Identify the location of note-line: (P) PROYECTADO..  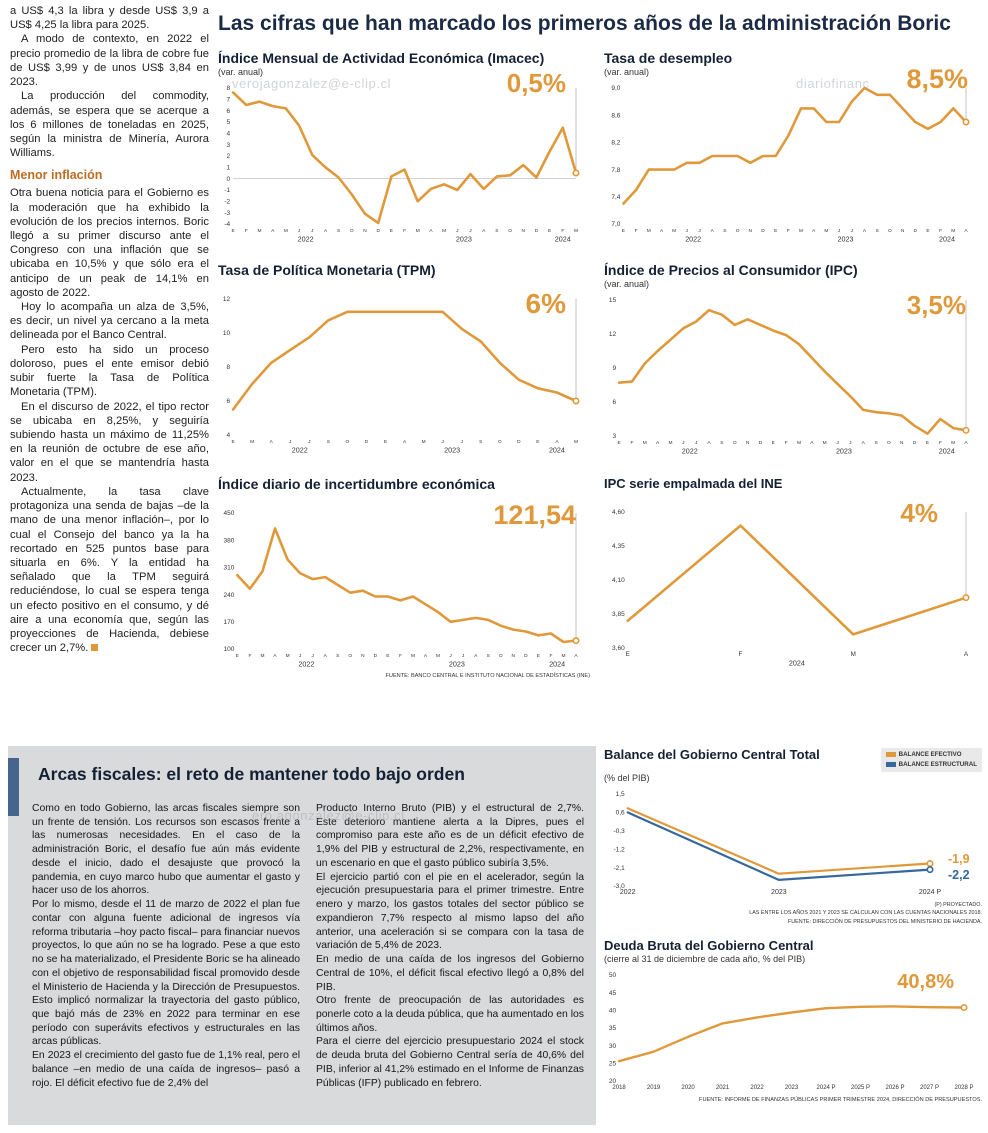
(958, 904).